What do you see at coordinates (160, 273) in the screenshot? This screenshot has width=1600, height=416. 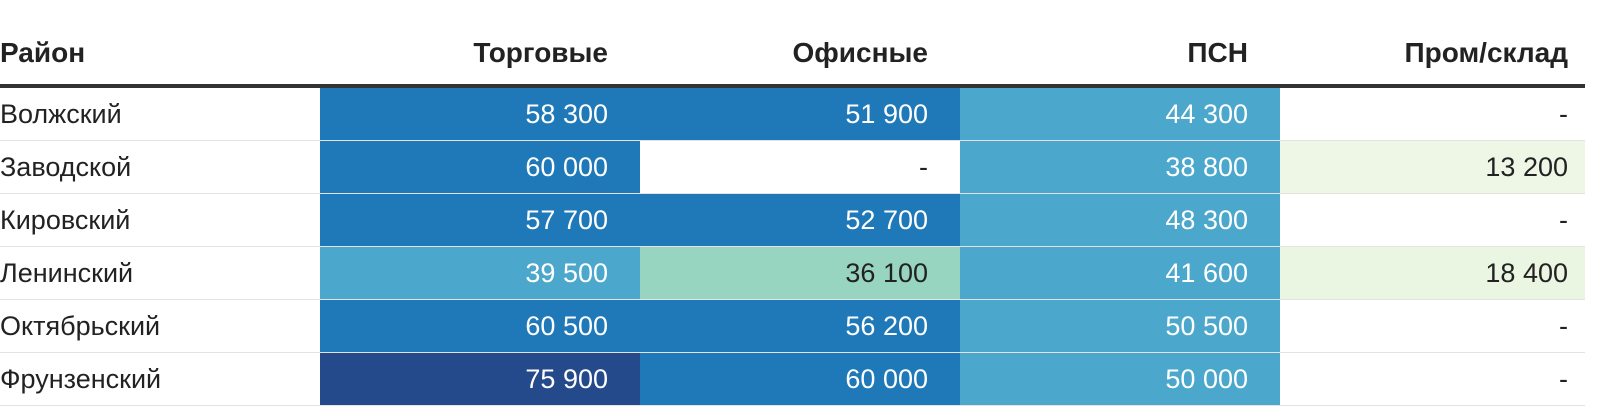 I see `district-name-cell: Ленинский` at bounding box center [160, 273].